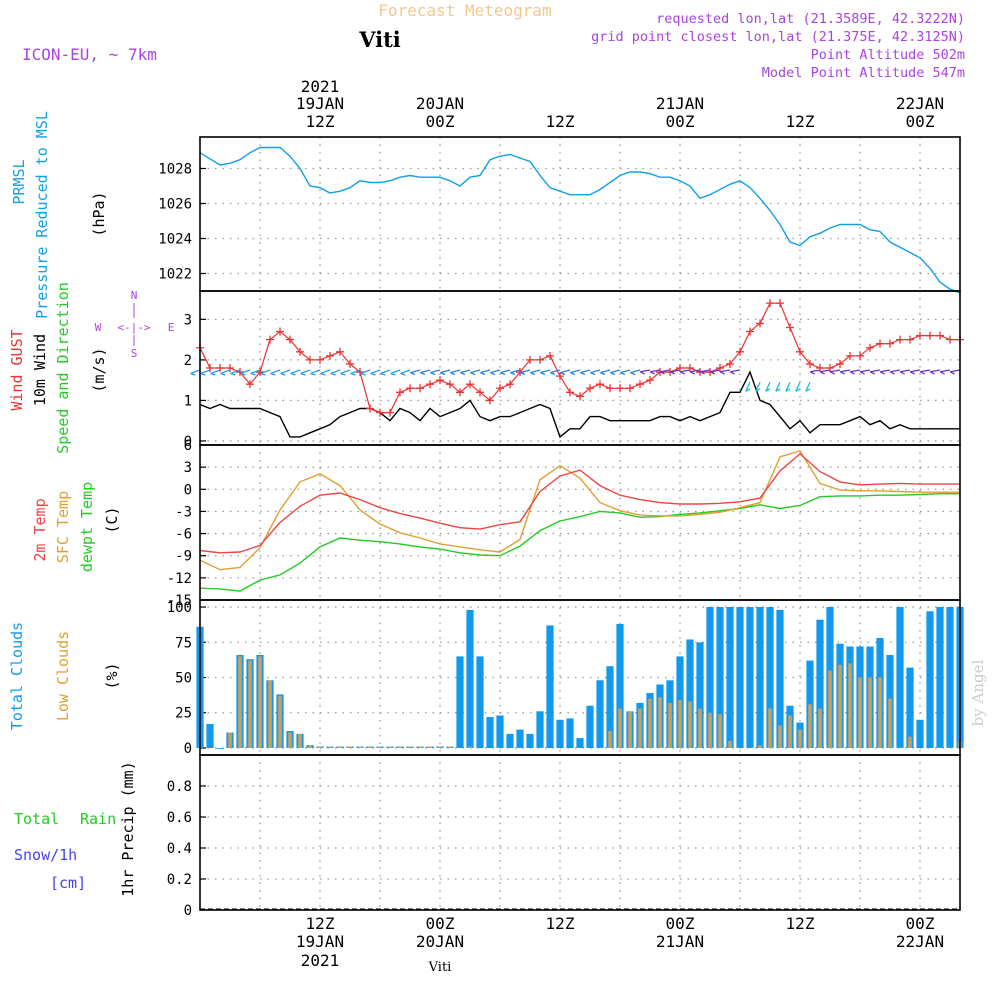  I want to click on precip-rain-label: Rain, so click(98, 819).